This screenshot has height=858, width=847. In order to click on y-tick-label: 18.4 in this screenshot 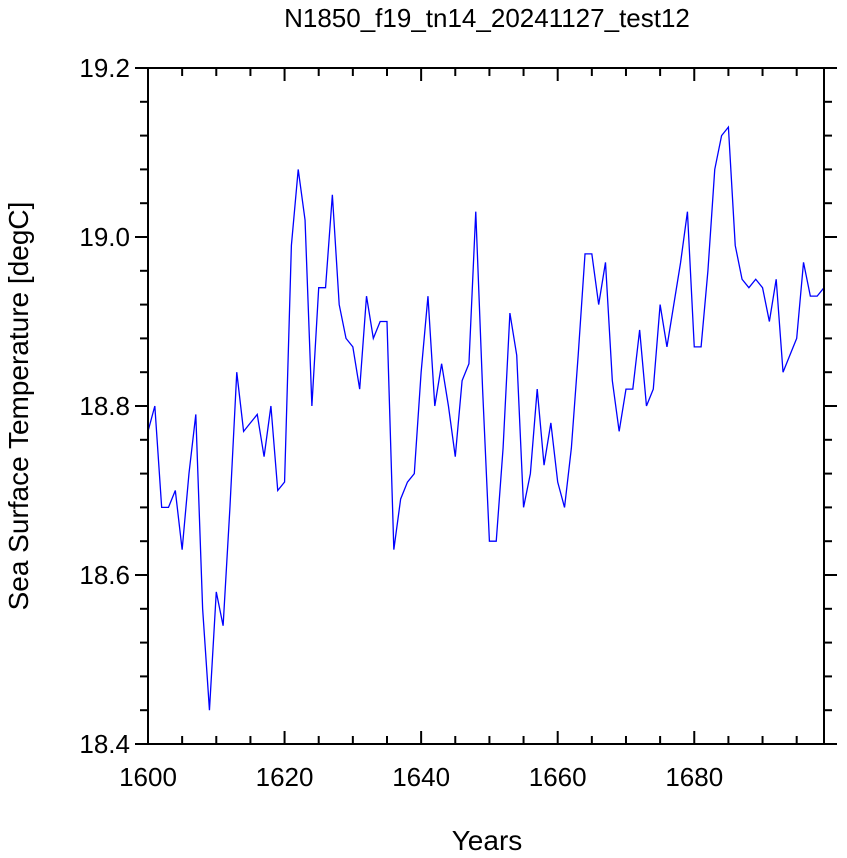, I will do `click(104, 744)`.